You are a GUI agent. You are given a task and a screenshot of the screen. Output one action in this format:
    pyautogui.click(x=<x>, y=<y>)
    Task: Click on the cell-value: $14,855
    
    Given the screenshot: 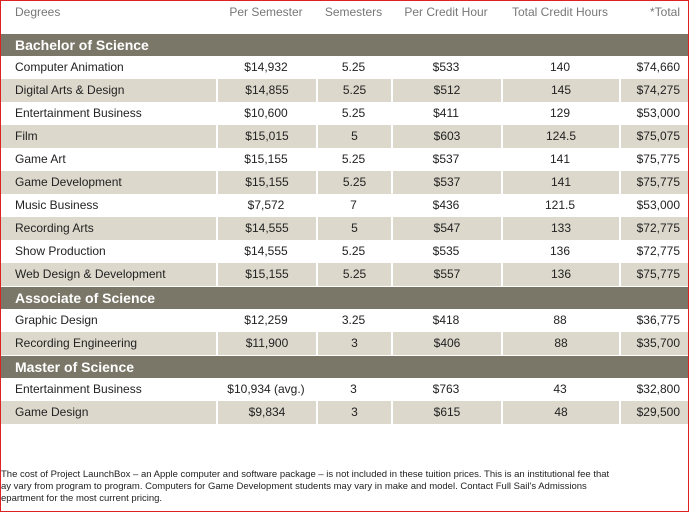 What is the action you would take?
    pyautogui.click(x=266, y=90)
    